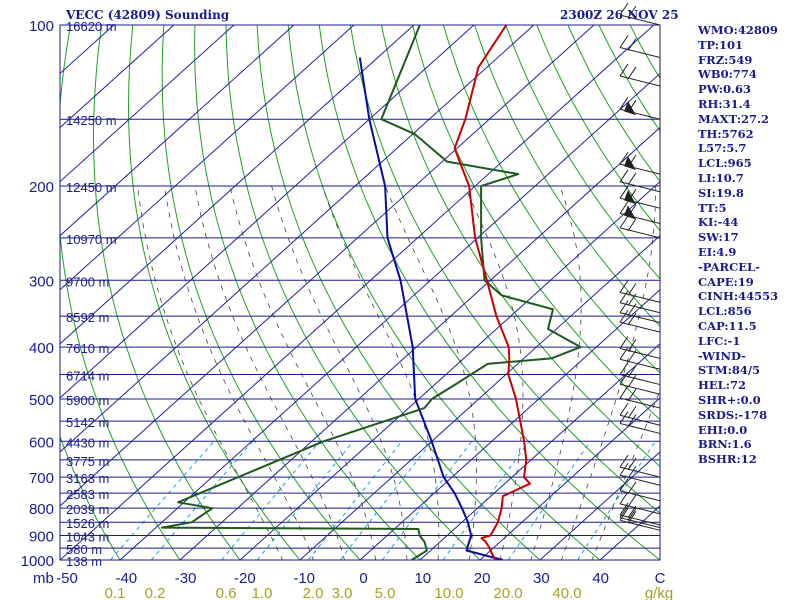 Image resolution: width=800 pixels, height=600 pixels. What do you see at coordinates (541, 578) in the screenshot?
I see `temperature-tick-label: 30` at bounding box center [541, 578].